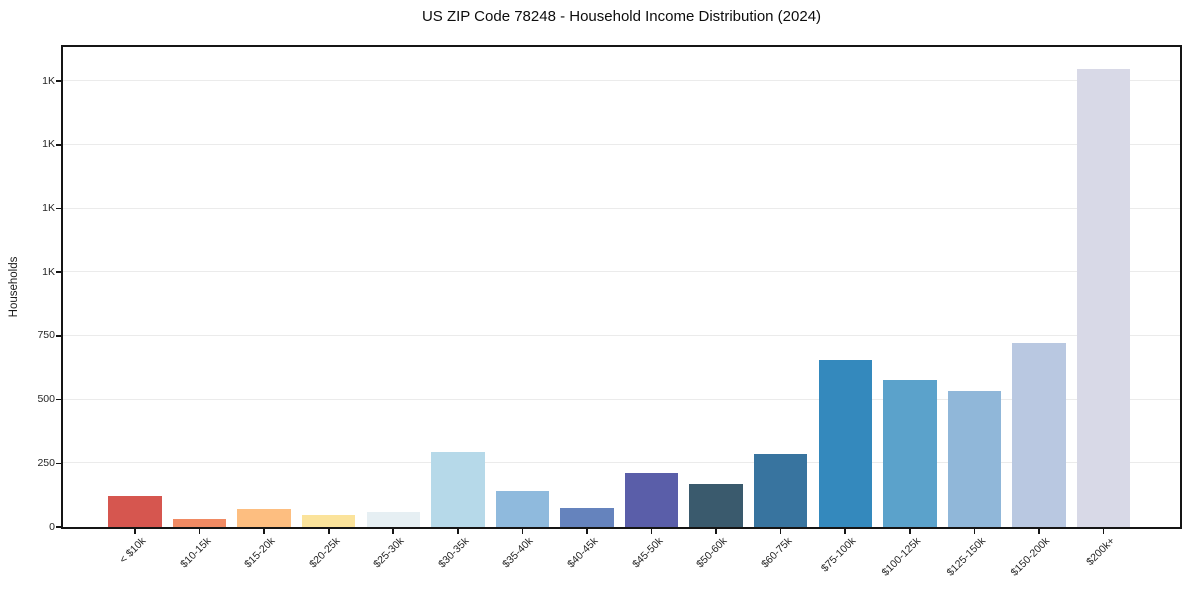  Describe the element at coordinates (518, 553) in the screenshot. I see `x-tick-label: $35-40k` at that location.